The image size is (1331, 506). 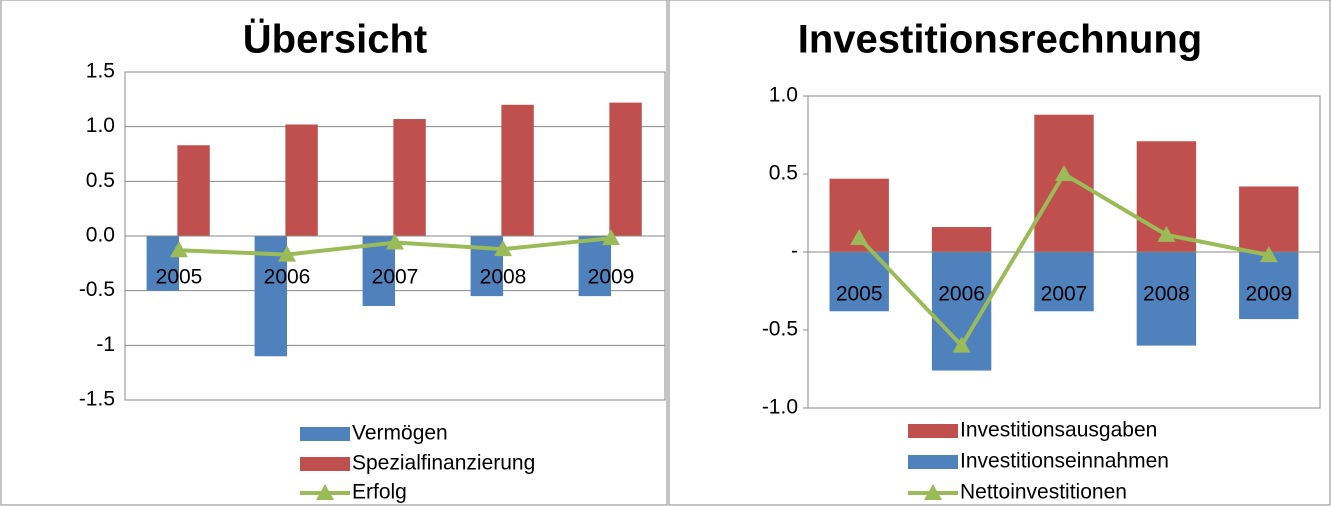 What do you see at coordinates (100, 71) in the screenshot?
I see `y-tick-label: 1.5` at bounding box center [100, 71].